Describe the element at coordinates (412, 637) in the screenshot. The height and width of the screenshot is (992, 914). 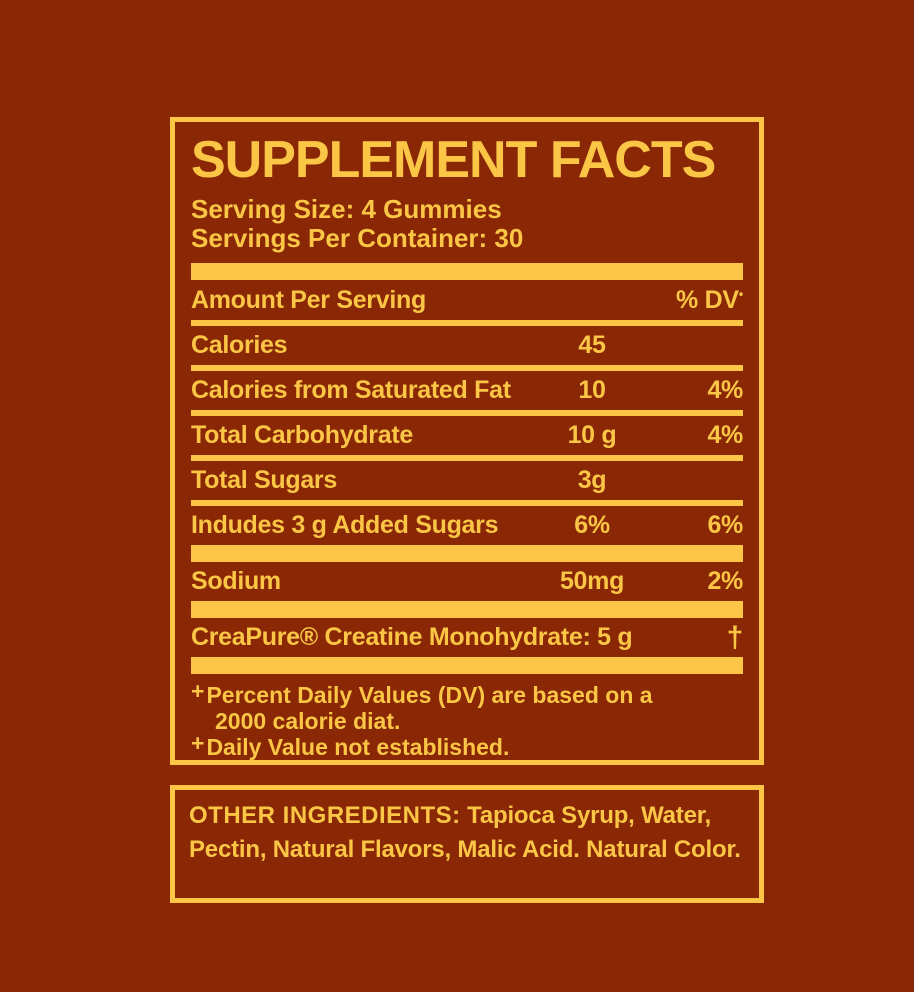
I see `nutrient-name: CreaPure® Creatine Monohydrate: 5 g` at that location.